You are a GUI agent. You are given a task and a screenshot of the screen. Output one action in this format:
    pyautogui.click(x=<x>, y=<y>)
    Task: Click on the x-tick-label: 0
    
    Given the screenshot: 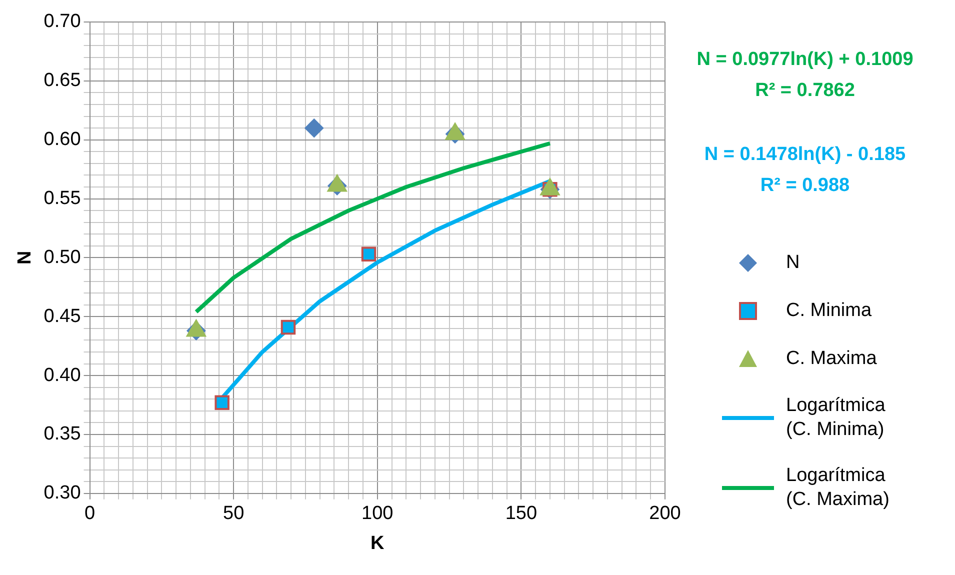 What is the action you would take?
    pyautogui.click(x=90, y=513)
    